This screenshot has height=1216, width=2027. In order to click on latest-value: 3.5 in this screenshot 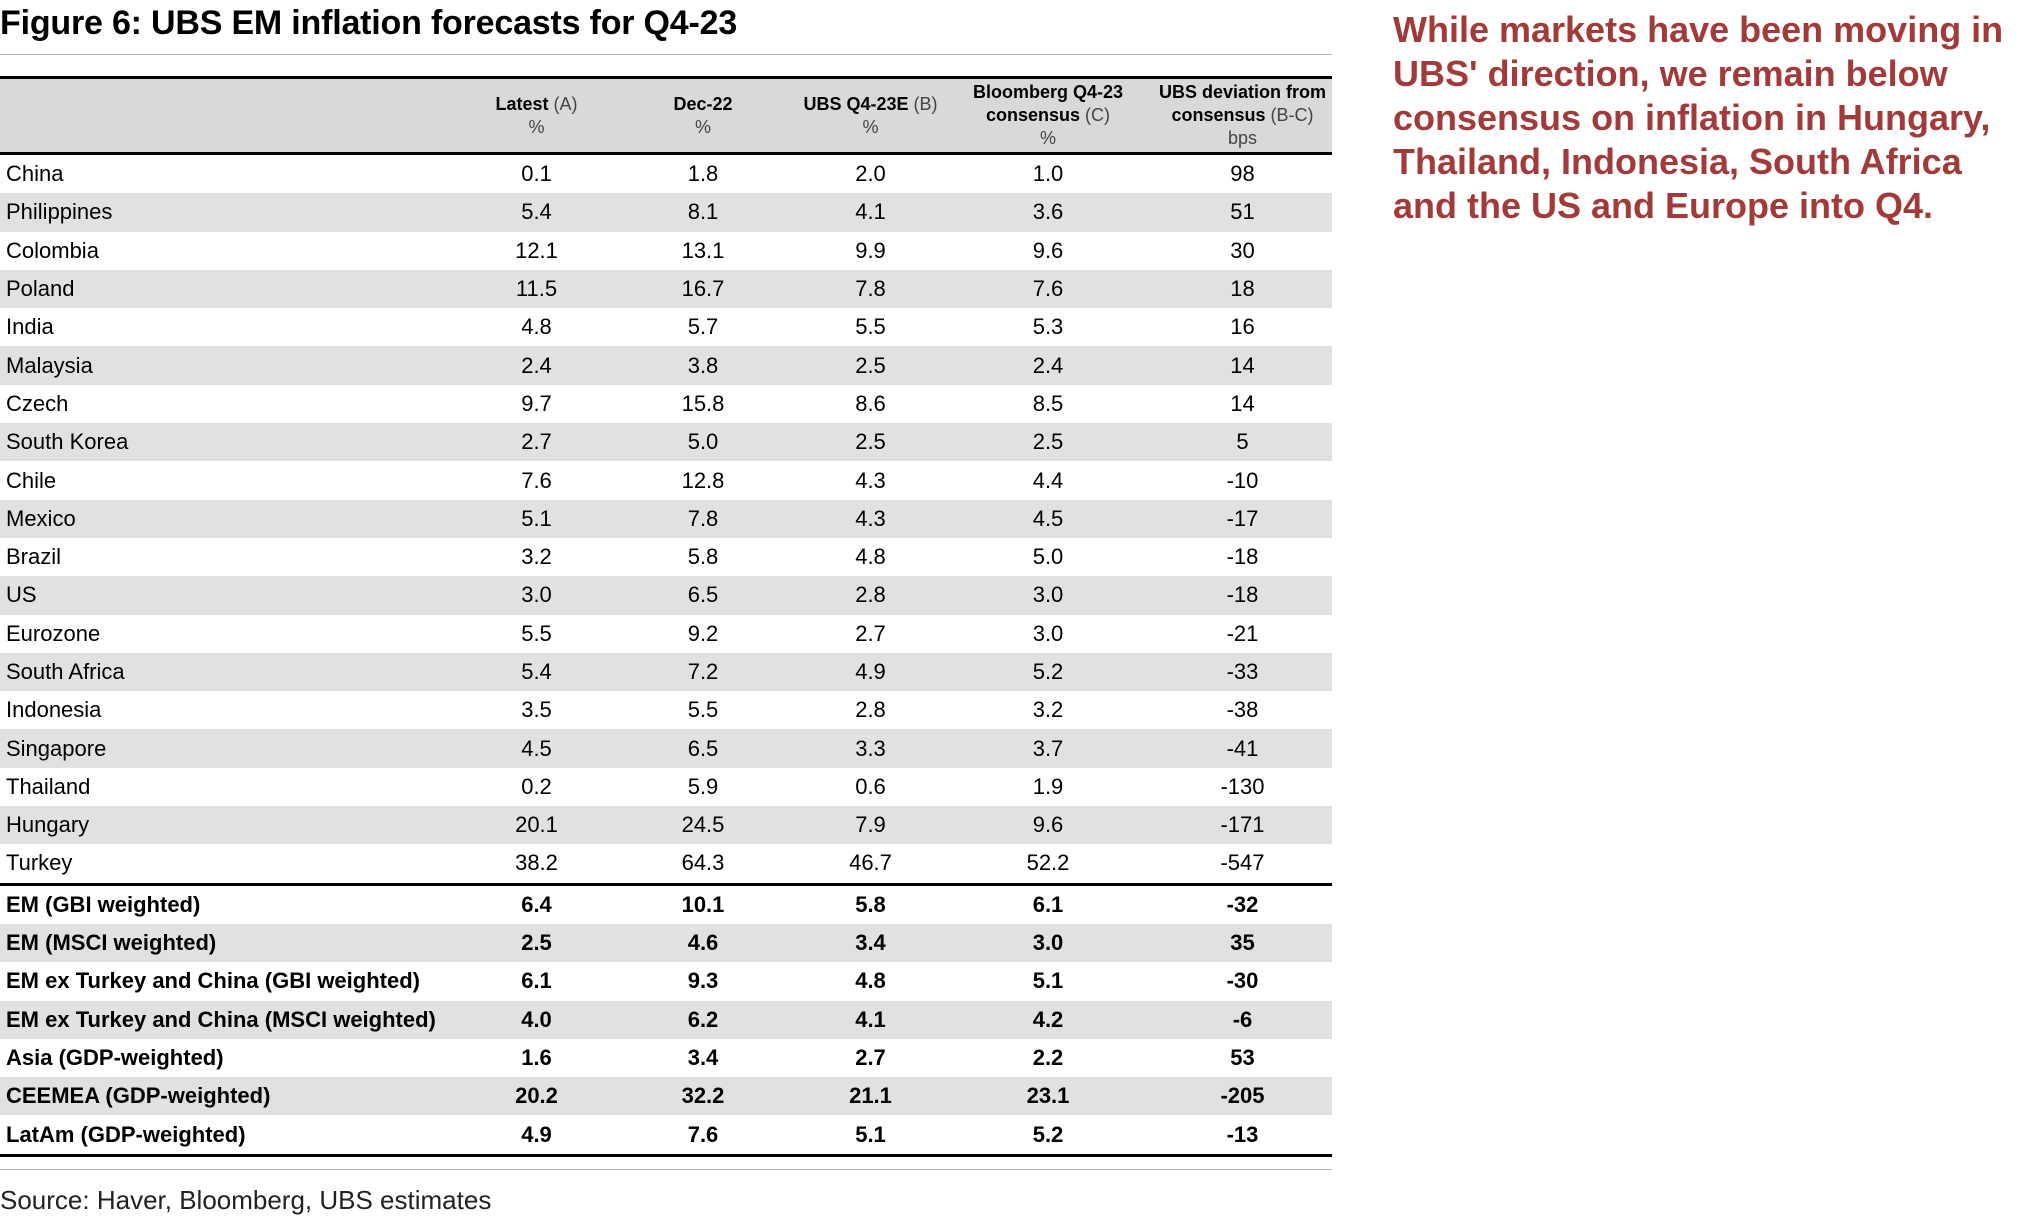, I will do `click(536, 710)`.